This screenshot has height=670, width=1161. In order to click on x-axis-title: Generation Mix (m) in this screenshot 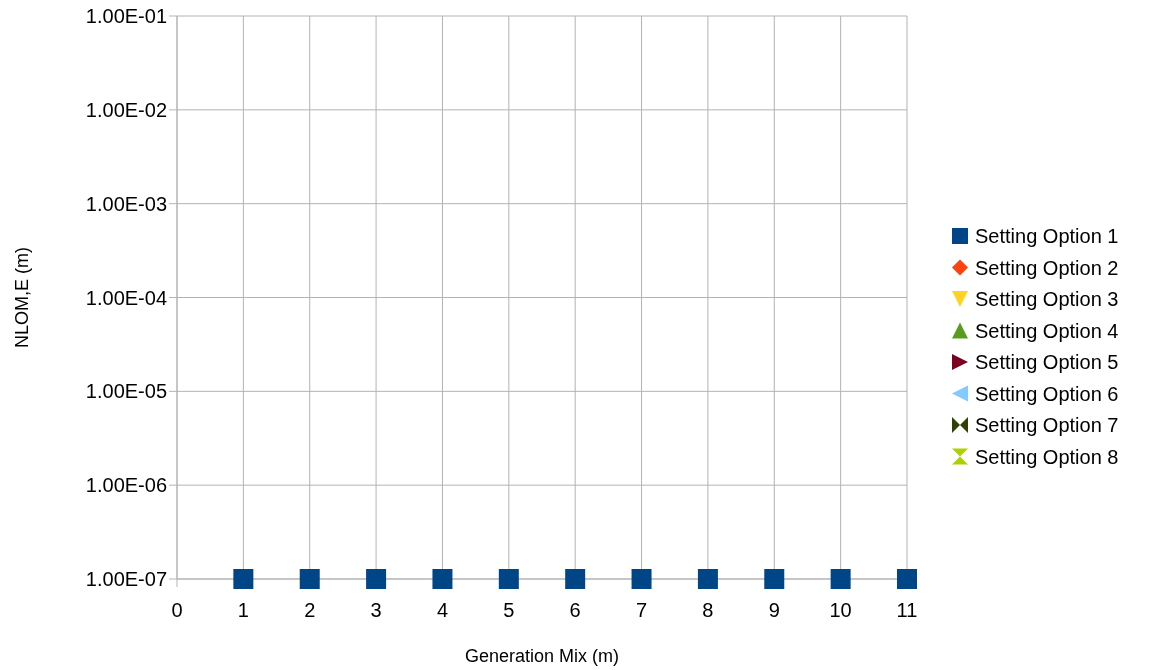, I will do `click(542, 656)`.